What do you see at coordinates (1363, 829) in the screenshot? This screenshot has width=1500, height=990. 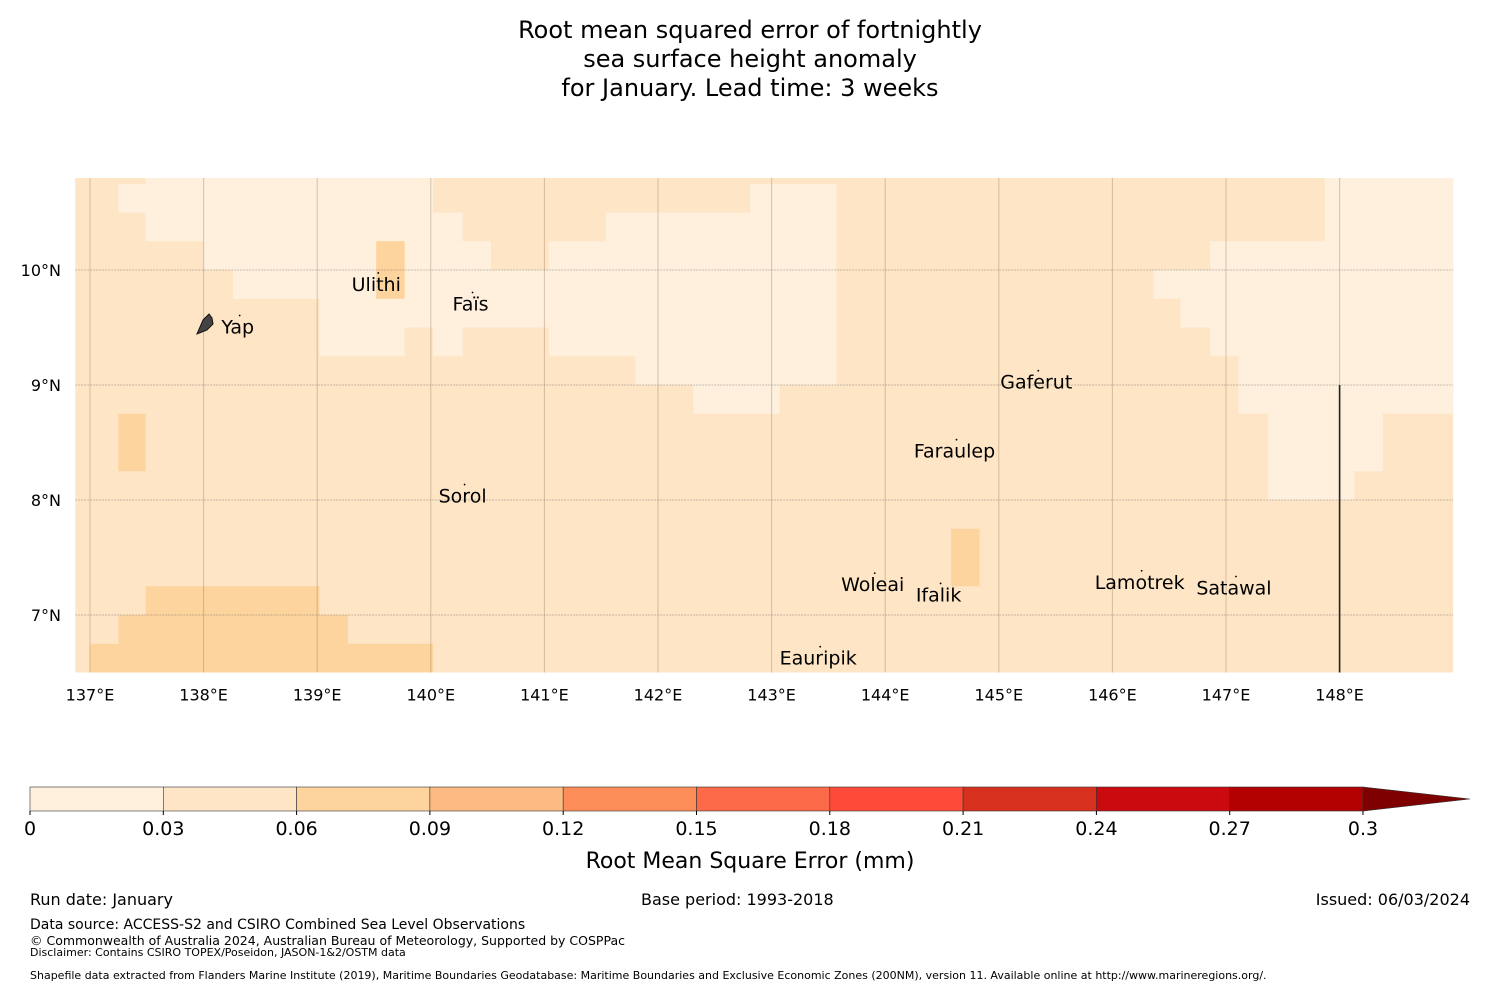 I see `colorbar-tick-label: 0.3` at bounding box center [1363, 829].